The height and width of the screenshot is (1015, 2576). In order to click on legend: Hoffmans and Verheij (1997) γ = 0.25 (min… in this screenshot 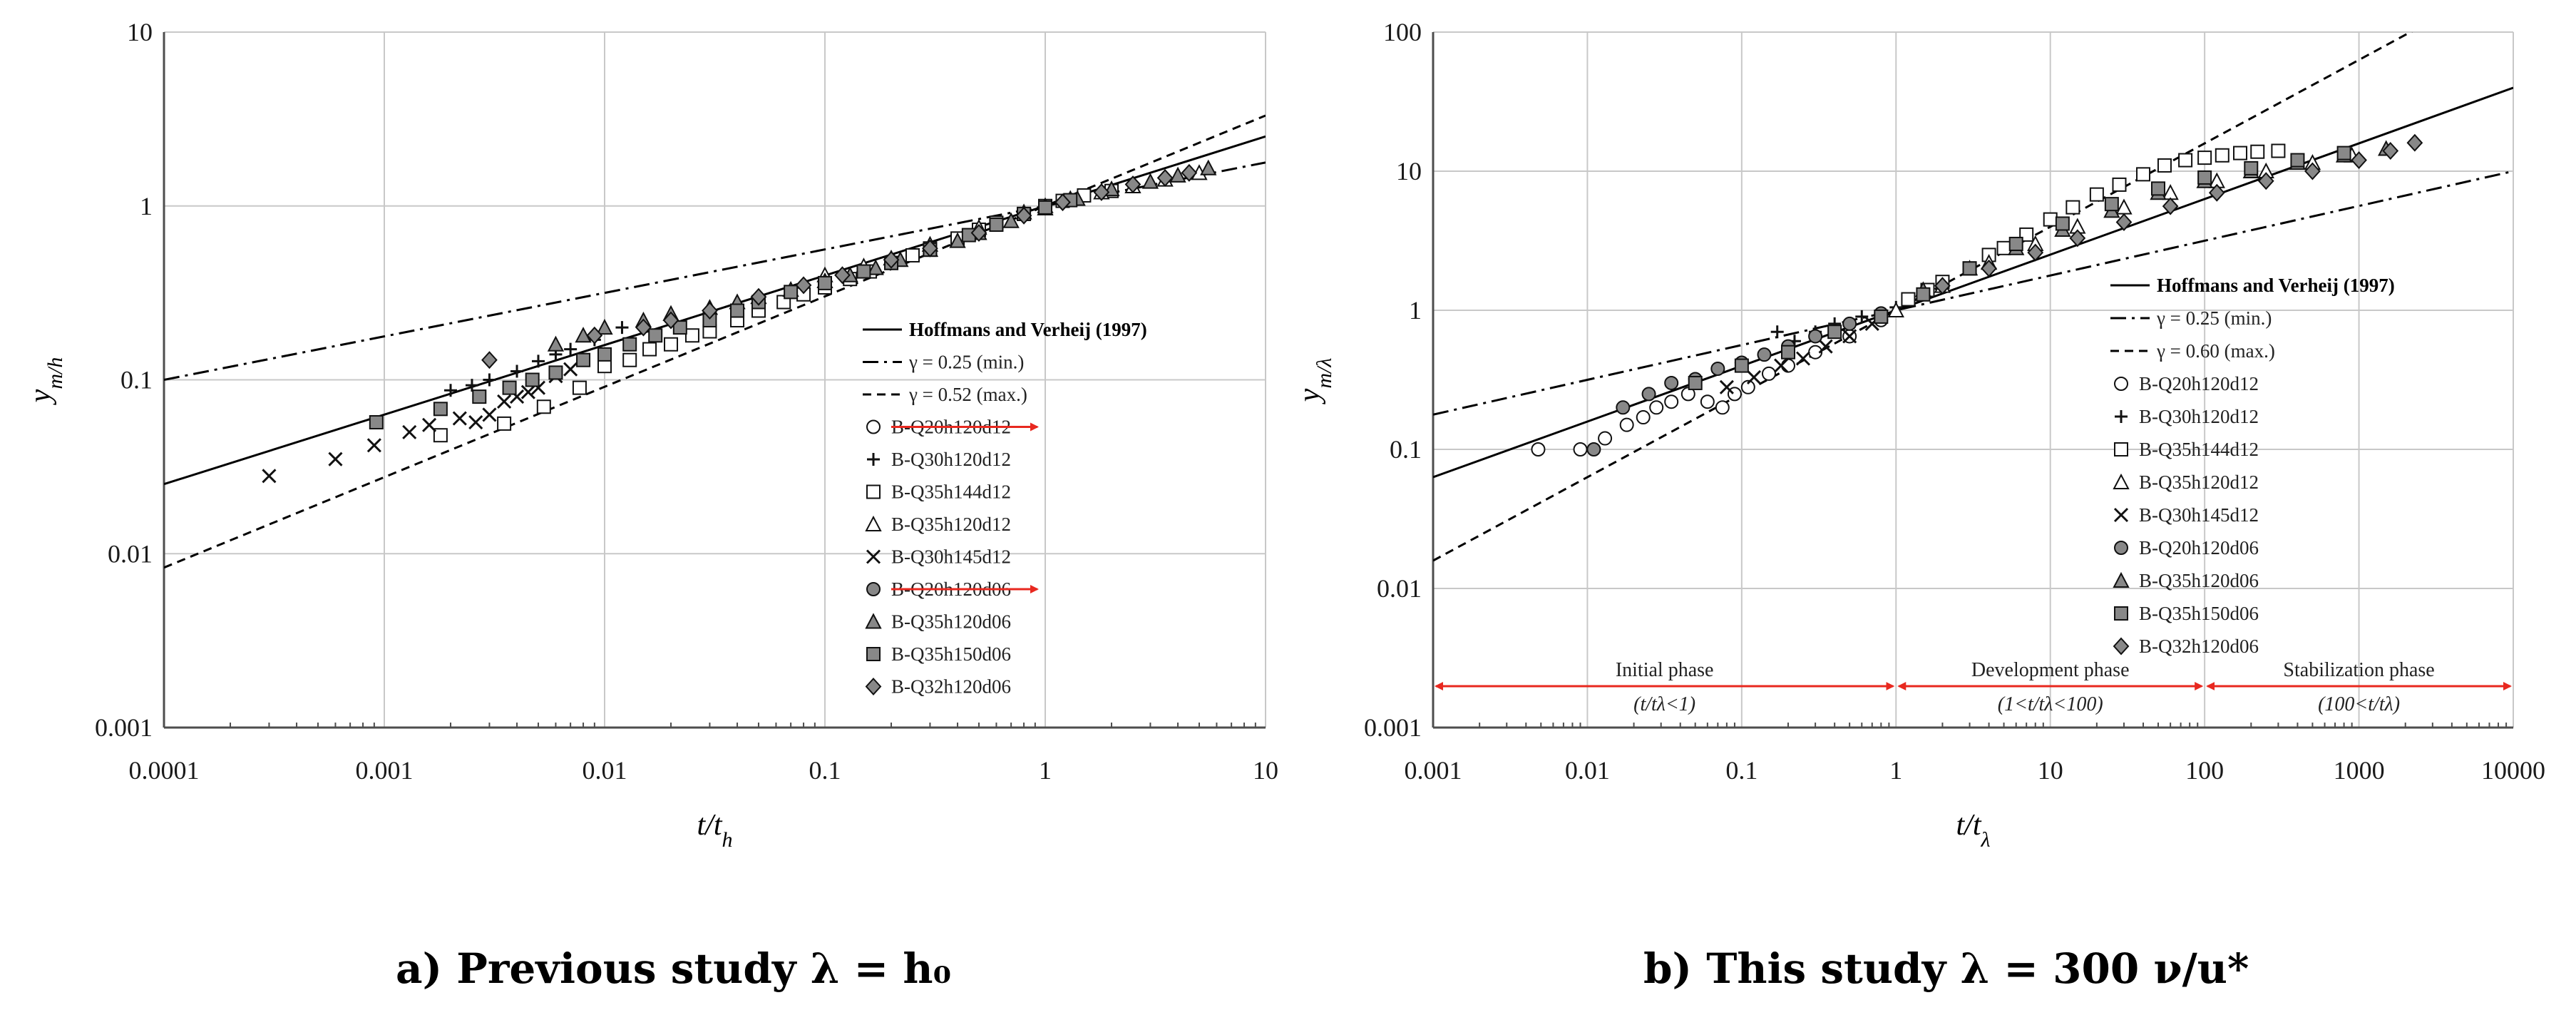, I will do `click(1005, 509)`.